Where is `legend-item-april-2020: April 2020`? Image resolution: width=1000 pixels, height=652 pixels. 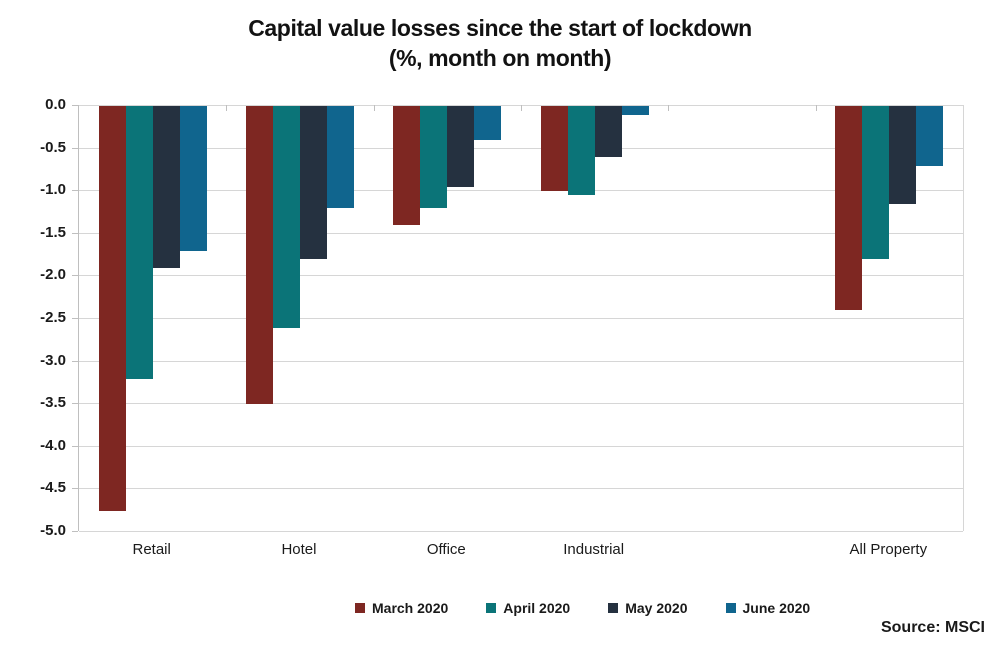
legend-item-april-2020: April 2020 is located at coordinates (528, 608).